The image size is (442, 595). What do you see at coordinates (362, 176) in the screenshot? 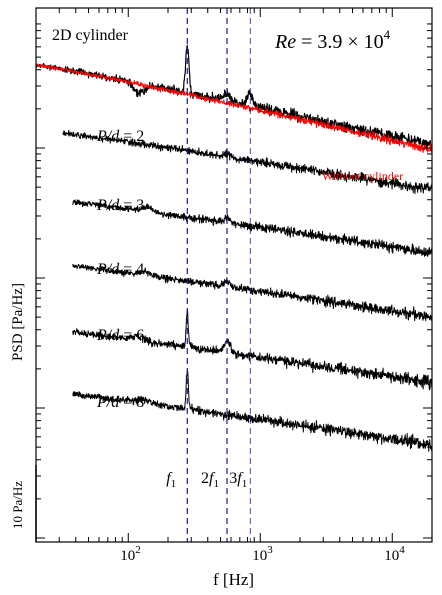
I see `no-cylinder-label: Without cylinder` at bounding box center [362, 176].